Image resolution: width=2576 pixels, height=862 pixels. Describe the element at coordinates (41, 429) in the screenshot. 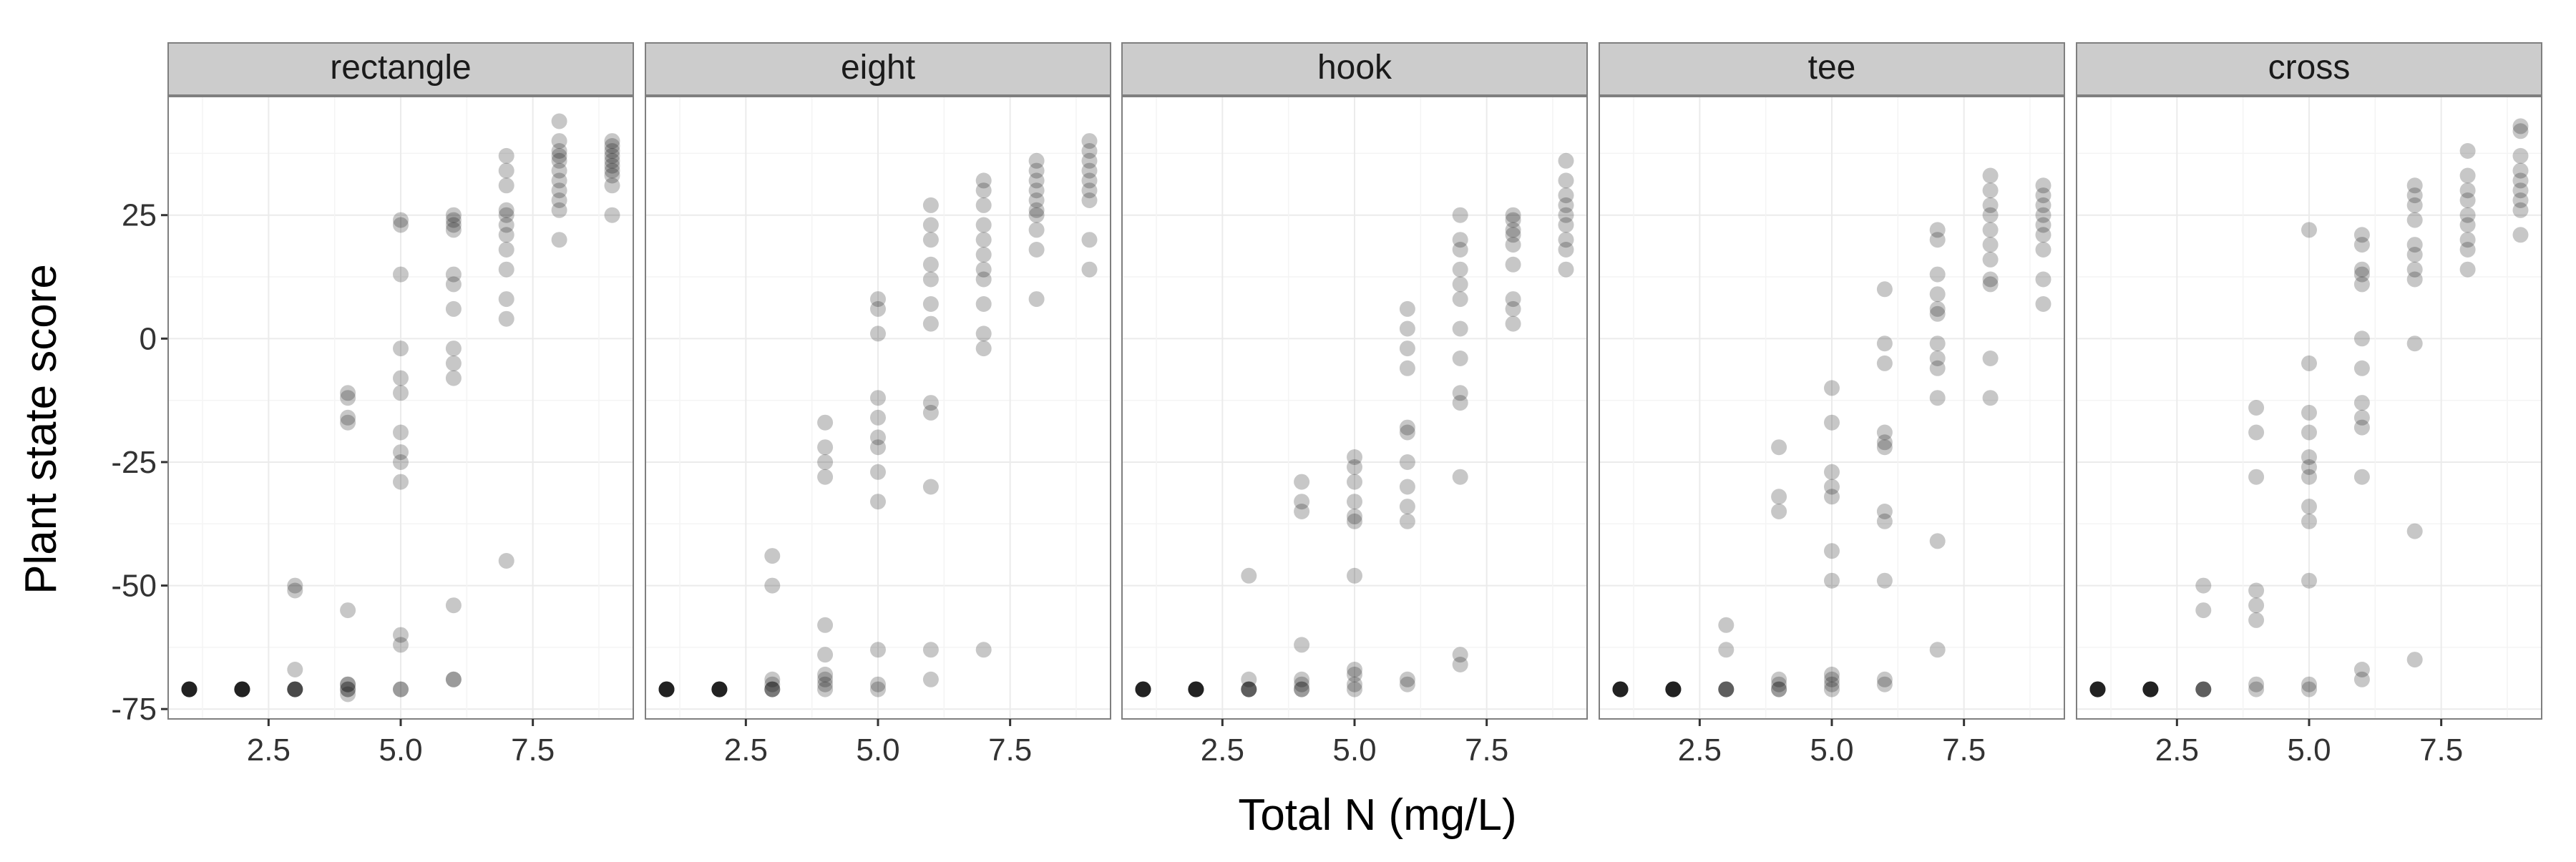

I see `y-axis-title: Plant state score` at that location.